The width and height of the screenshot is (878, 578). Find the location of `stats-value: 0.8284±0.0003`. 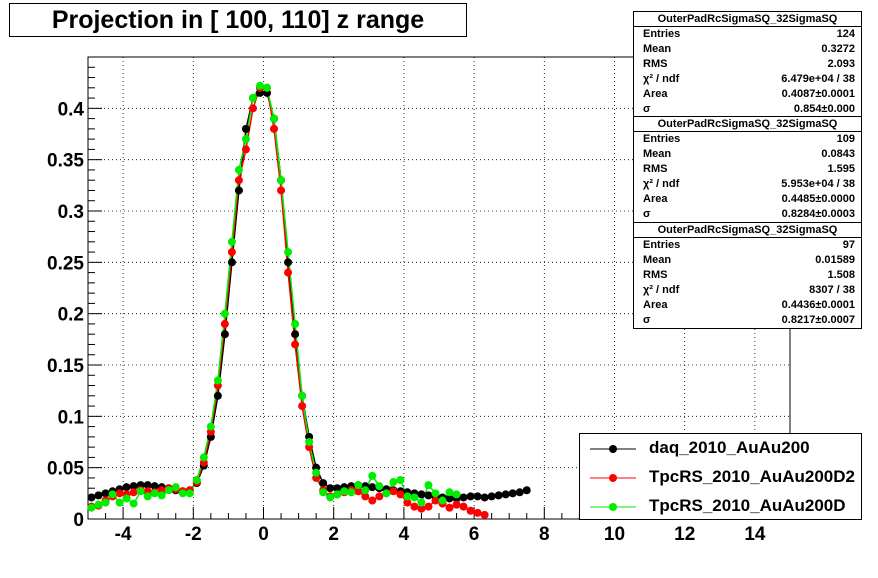

stats-value: 0.8284±0.0003 is located at coordinates (818, 214).